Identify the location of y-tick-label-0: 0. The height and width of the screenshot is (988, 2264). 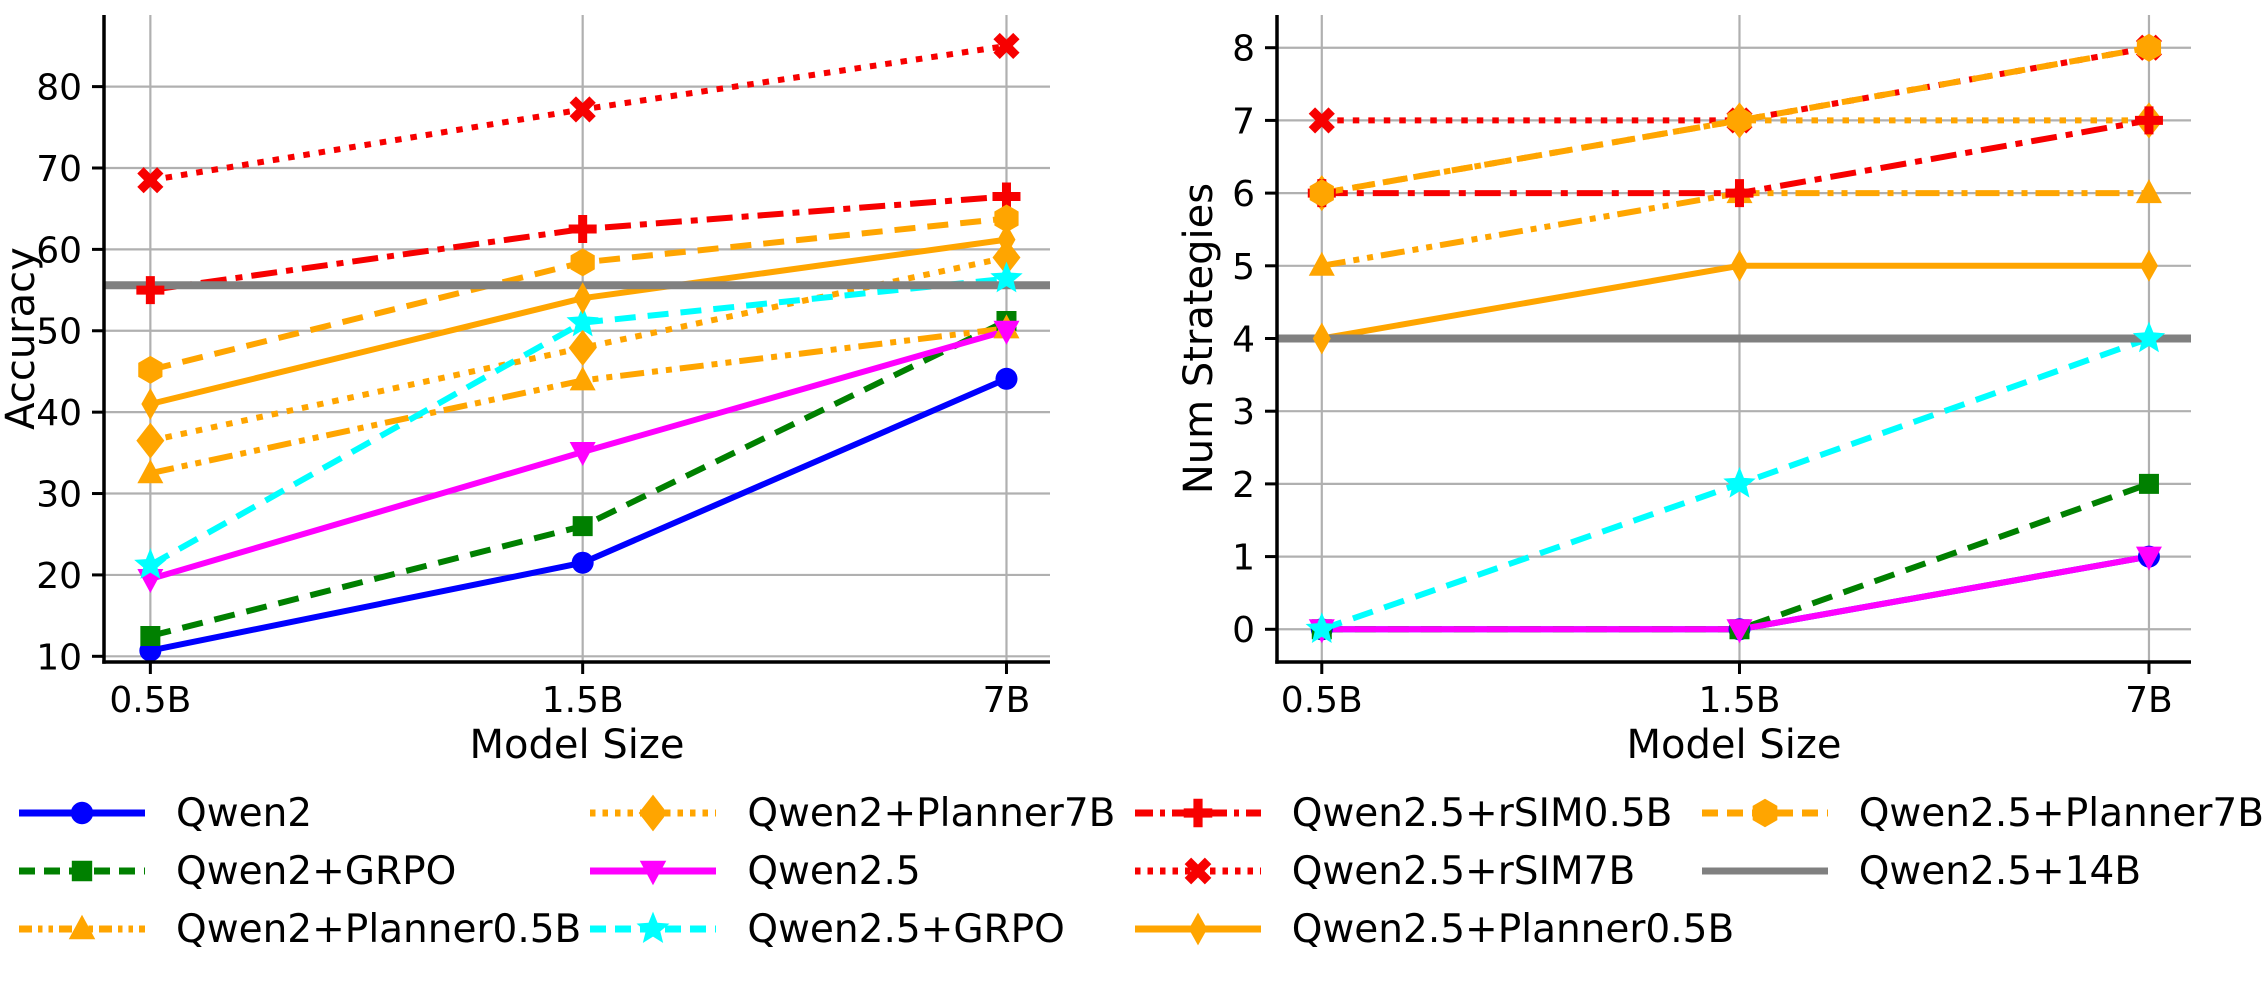
(1243, 630).